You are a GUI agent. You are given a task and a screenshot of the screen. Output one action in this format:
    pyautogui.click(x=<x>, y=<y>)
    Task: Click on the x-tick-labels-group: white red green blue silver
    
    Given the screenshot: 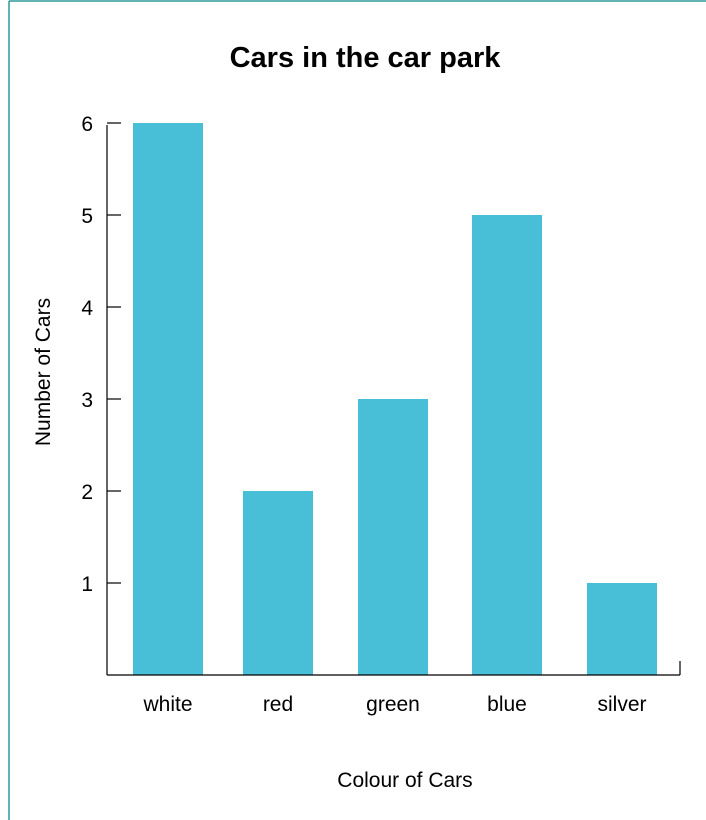 What is the action you would take?
    pyautogui.click(x=394, y=704)
    